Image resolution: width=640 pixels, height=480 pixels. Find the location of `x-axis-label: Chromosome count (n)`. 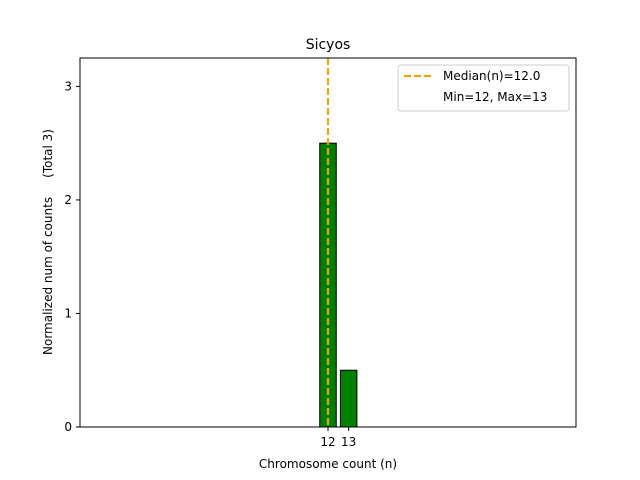

x-axis-label: Chromosome count (n) is located at coordinates (328, 464).